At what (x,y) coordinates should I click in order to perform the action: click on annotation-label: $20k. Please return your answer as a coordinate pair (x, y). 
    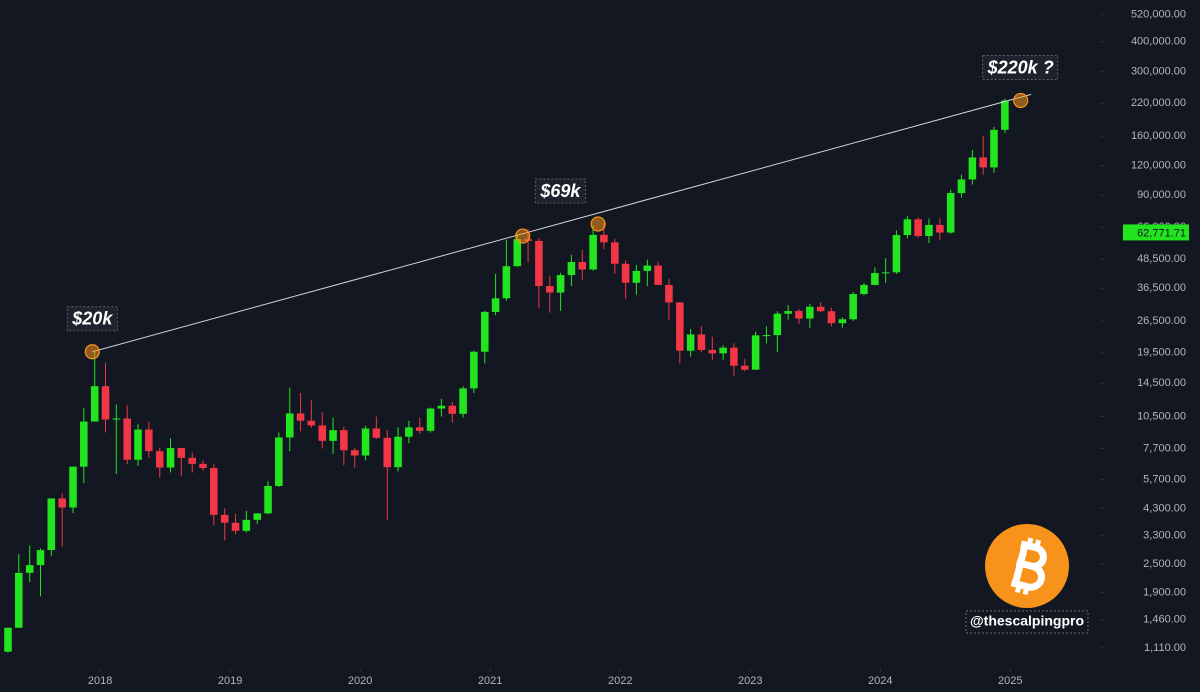
    Looking at the image, I should click on (92, 318).